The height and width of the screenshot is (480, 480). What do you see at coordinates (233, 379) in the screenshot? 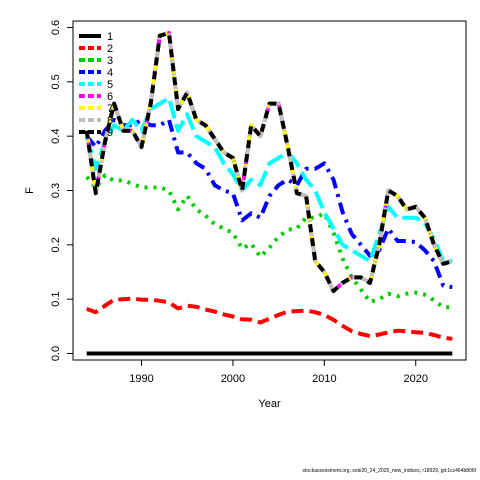
I see `x-tick-label: 2000` at bounding box center [233, 379].